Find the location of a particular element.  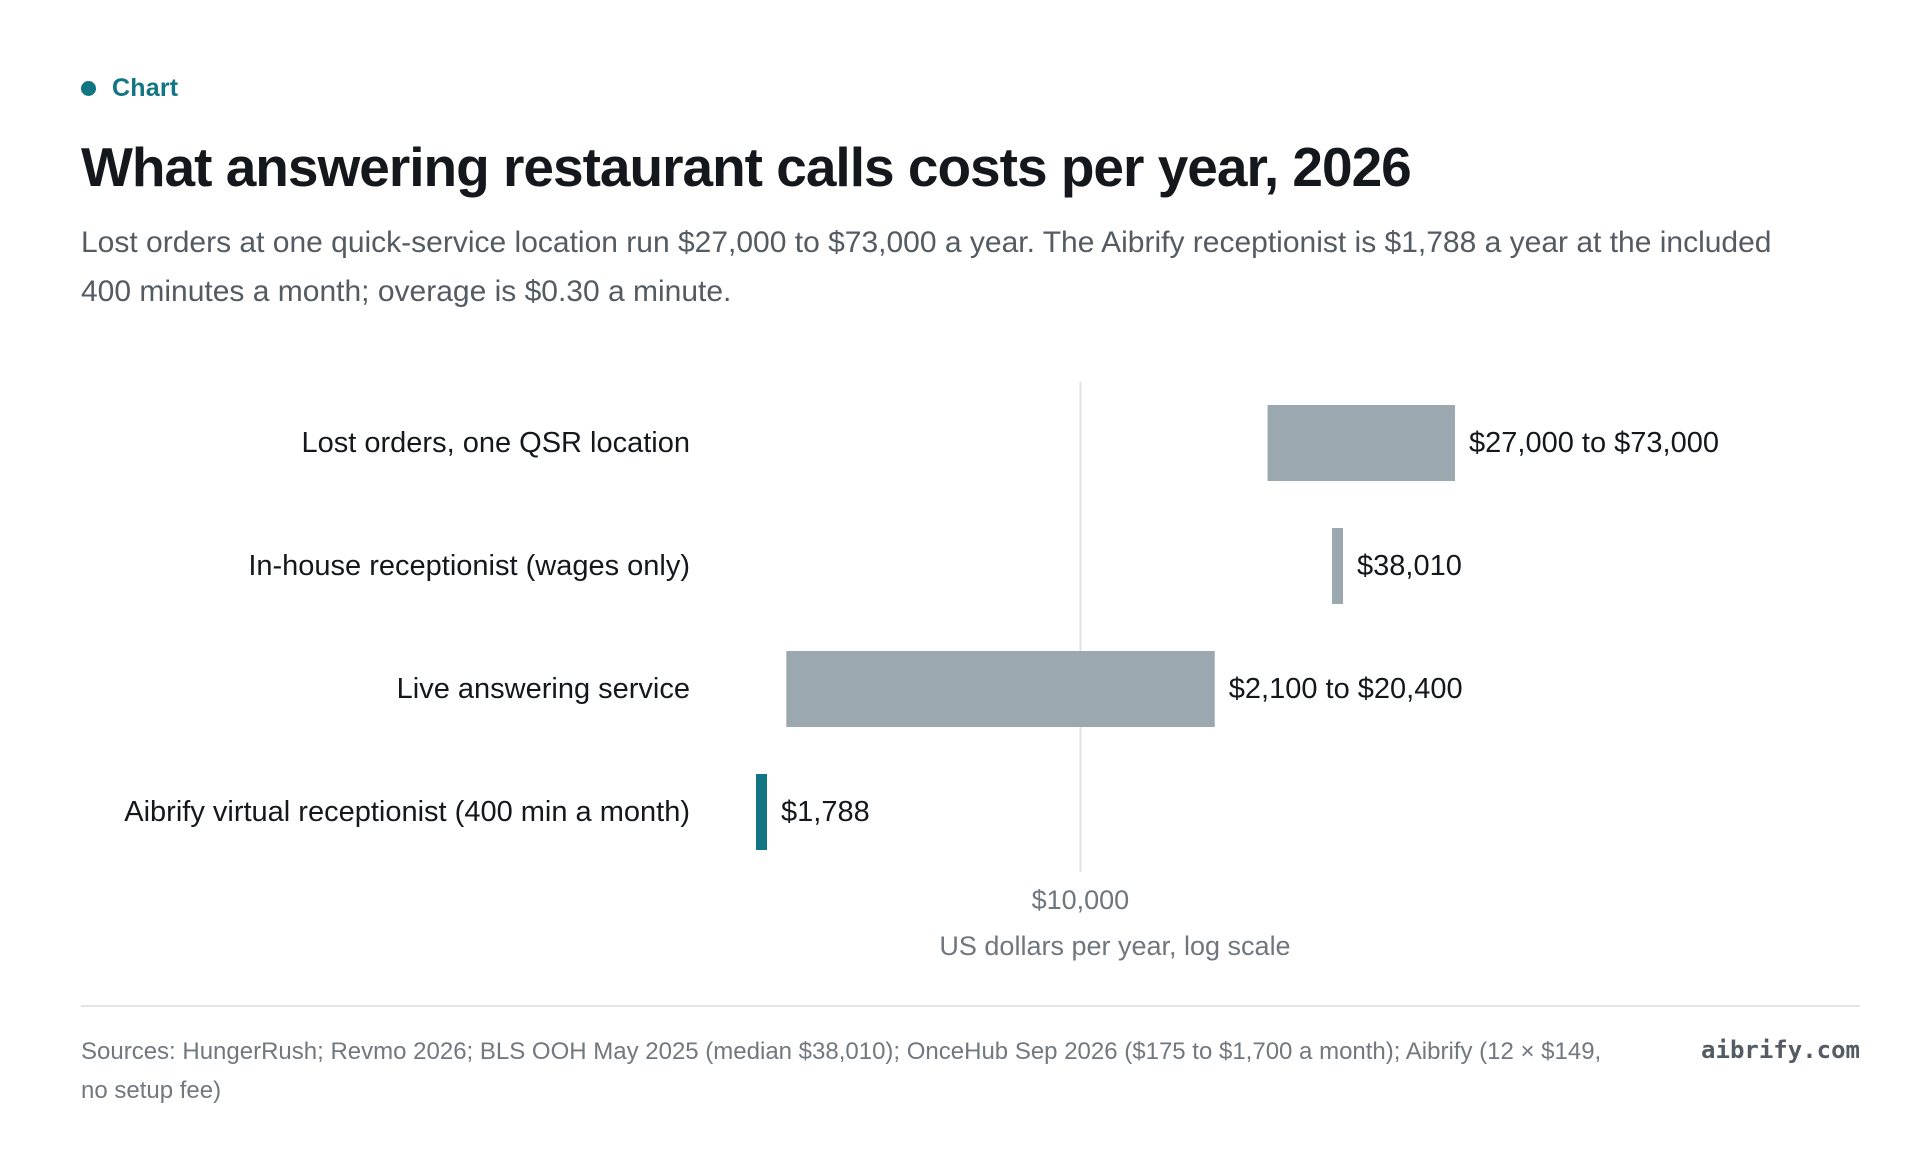

chart-eyebrow: Chart is located at coordinates (129, 88).